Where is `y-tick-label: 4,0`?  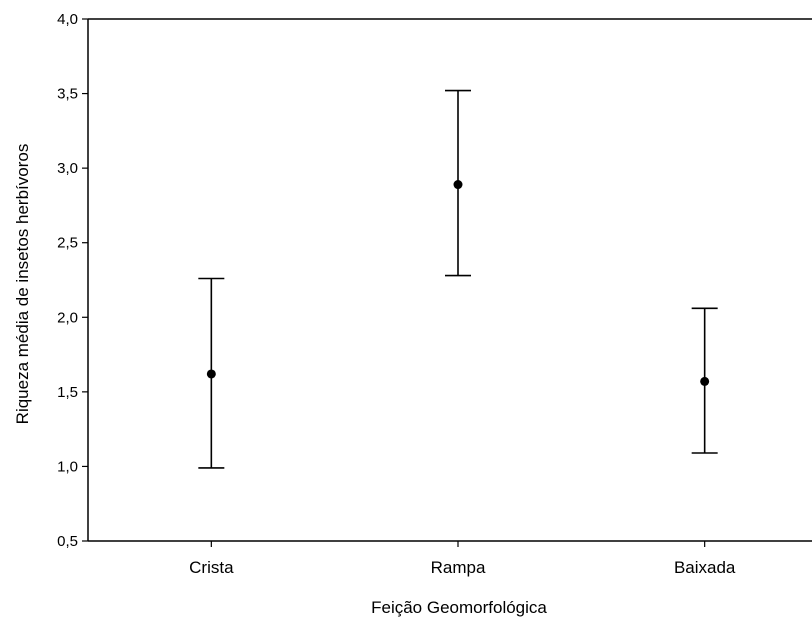 y-tick-label: 4,0 is located at coordinates (67, 19).